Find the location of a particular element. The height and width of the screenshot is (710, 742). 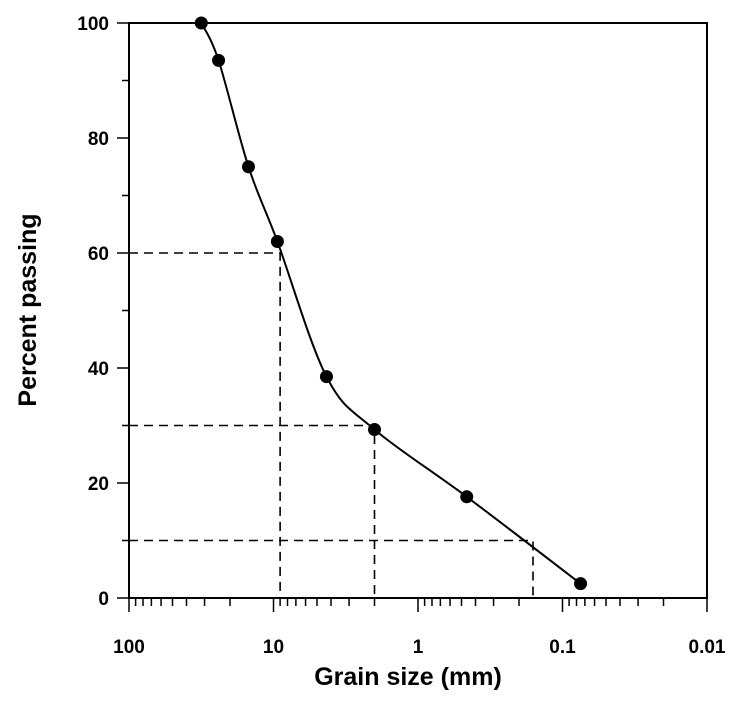

x-tick-label: 1 is located at coordinates (418, 647).